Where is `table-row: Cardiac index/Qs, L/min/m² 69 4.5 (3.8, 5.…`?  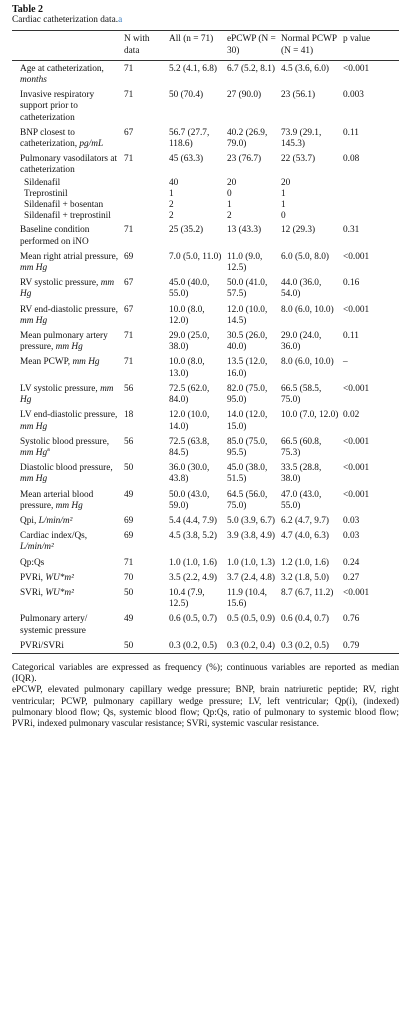
table-row: Cardiac index/Qs, L/min/m² 69 4.5 (3.8, 5.… is located at coordinates (205, 541).